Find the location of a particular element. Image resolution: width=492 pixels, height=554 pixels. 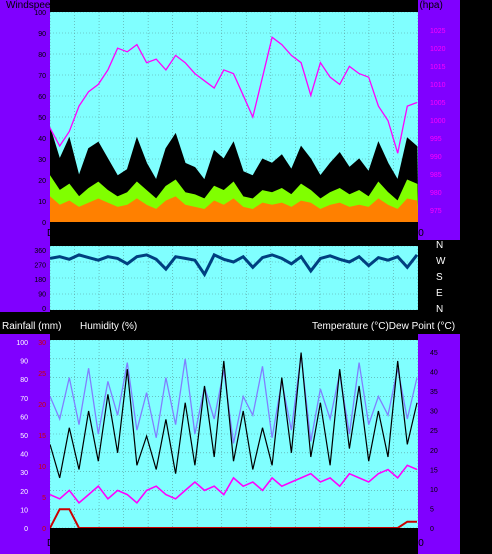

left-axis-panel-dir is located at coordinates (25, 276).